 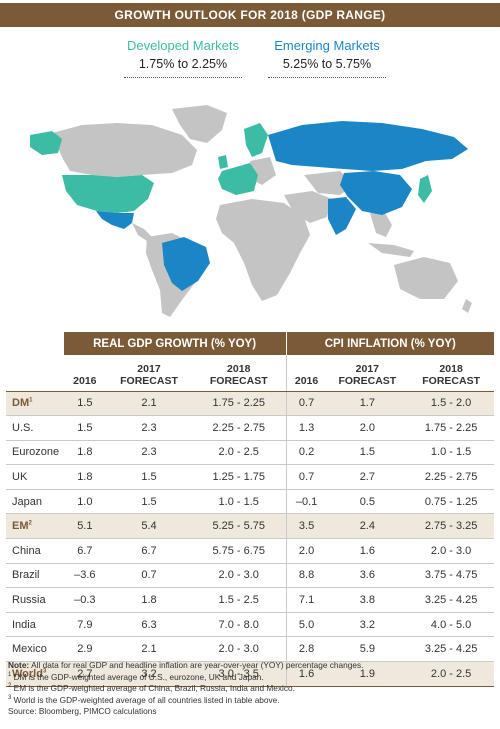 What do you see at coordinates (85, 576) in the screenshot?
I see `table-cell: –3.6` at bounding box center [85, 576].